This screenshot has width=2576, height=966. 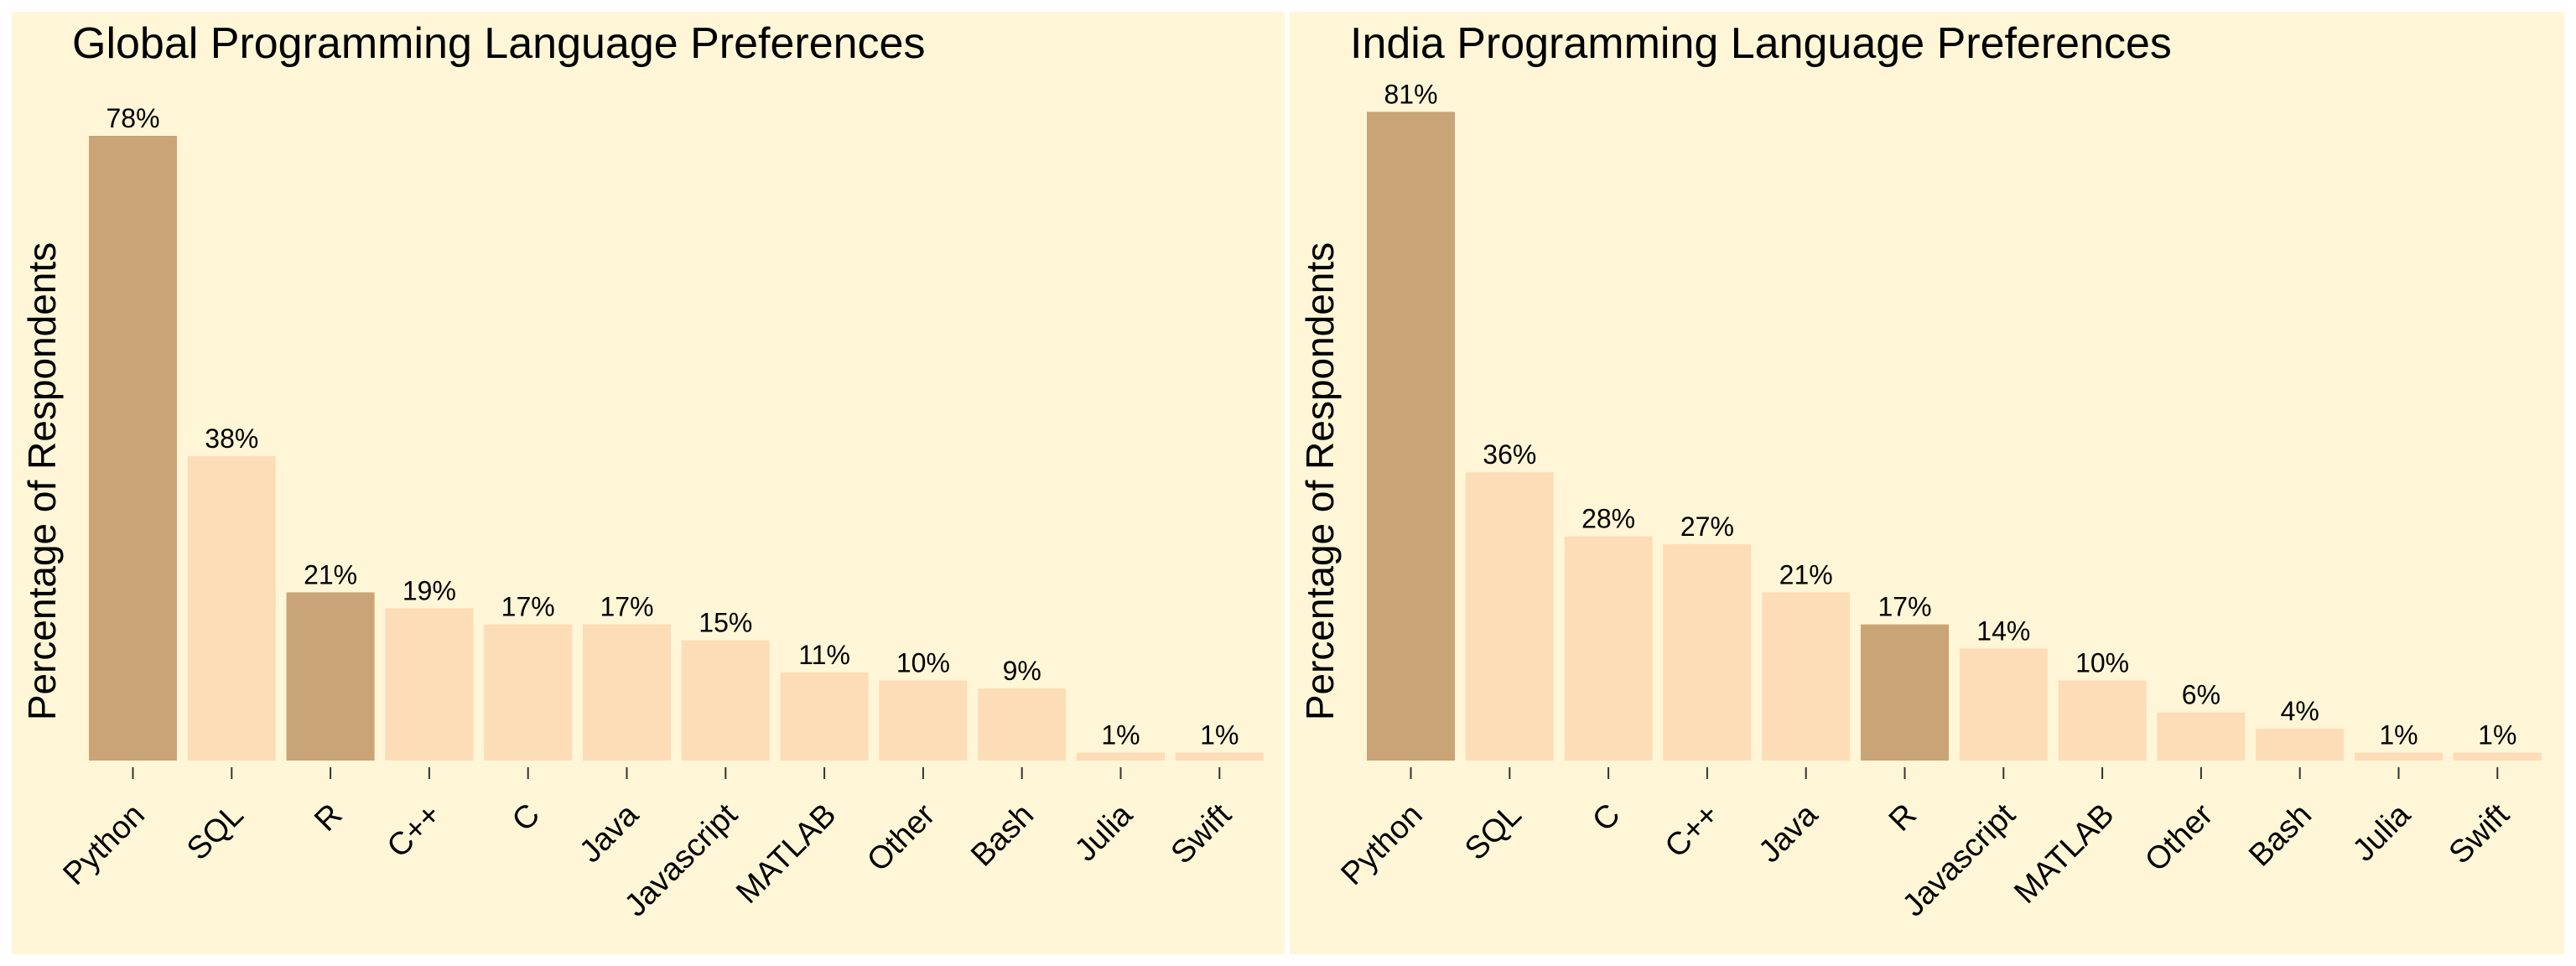 I want to click on india-data-label-javascript: 14%, so click(x=2003, y=630).